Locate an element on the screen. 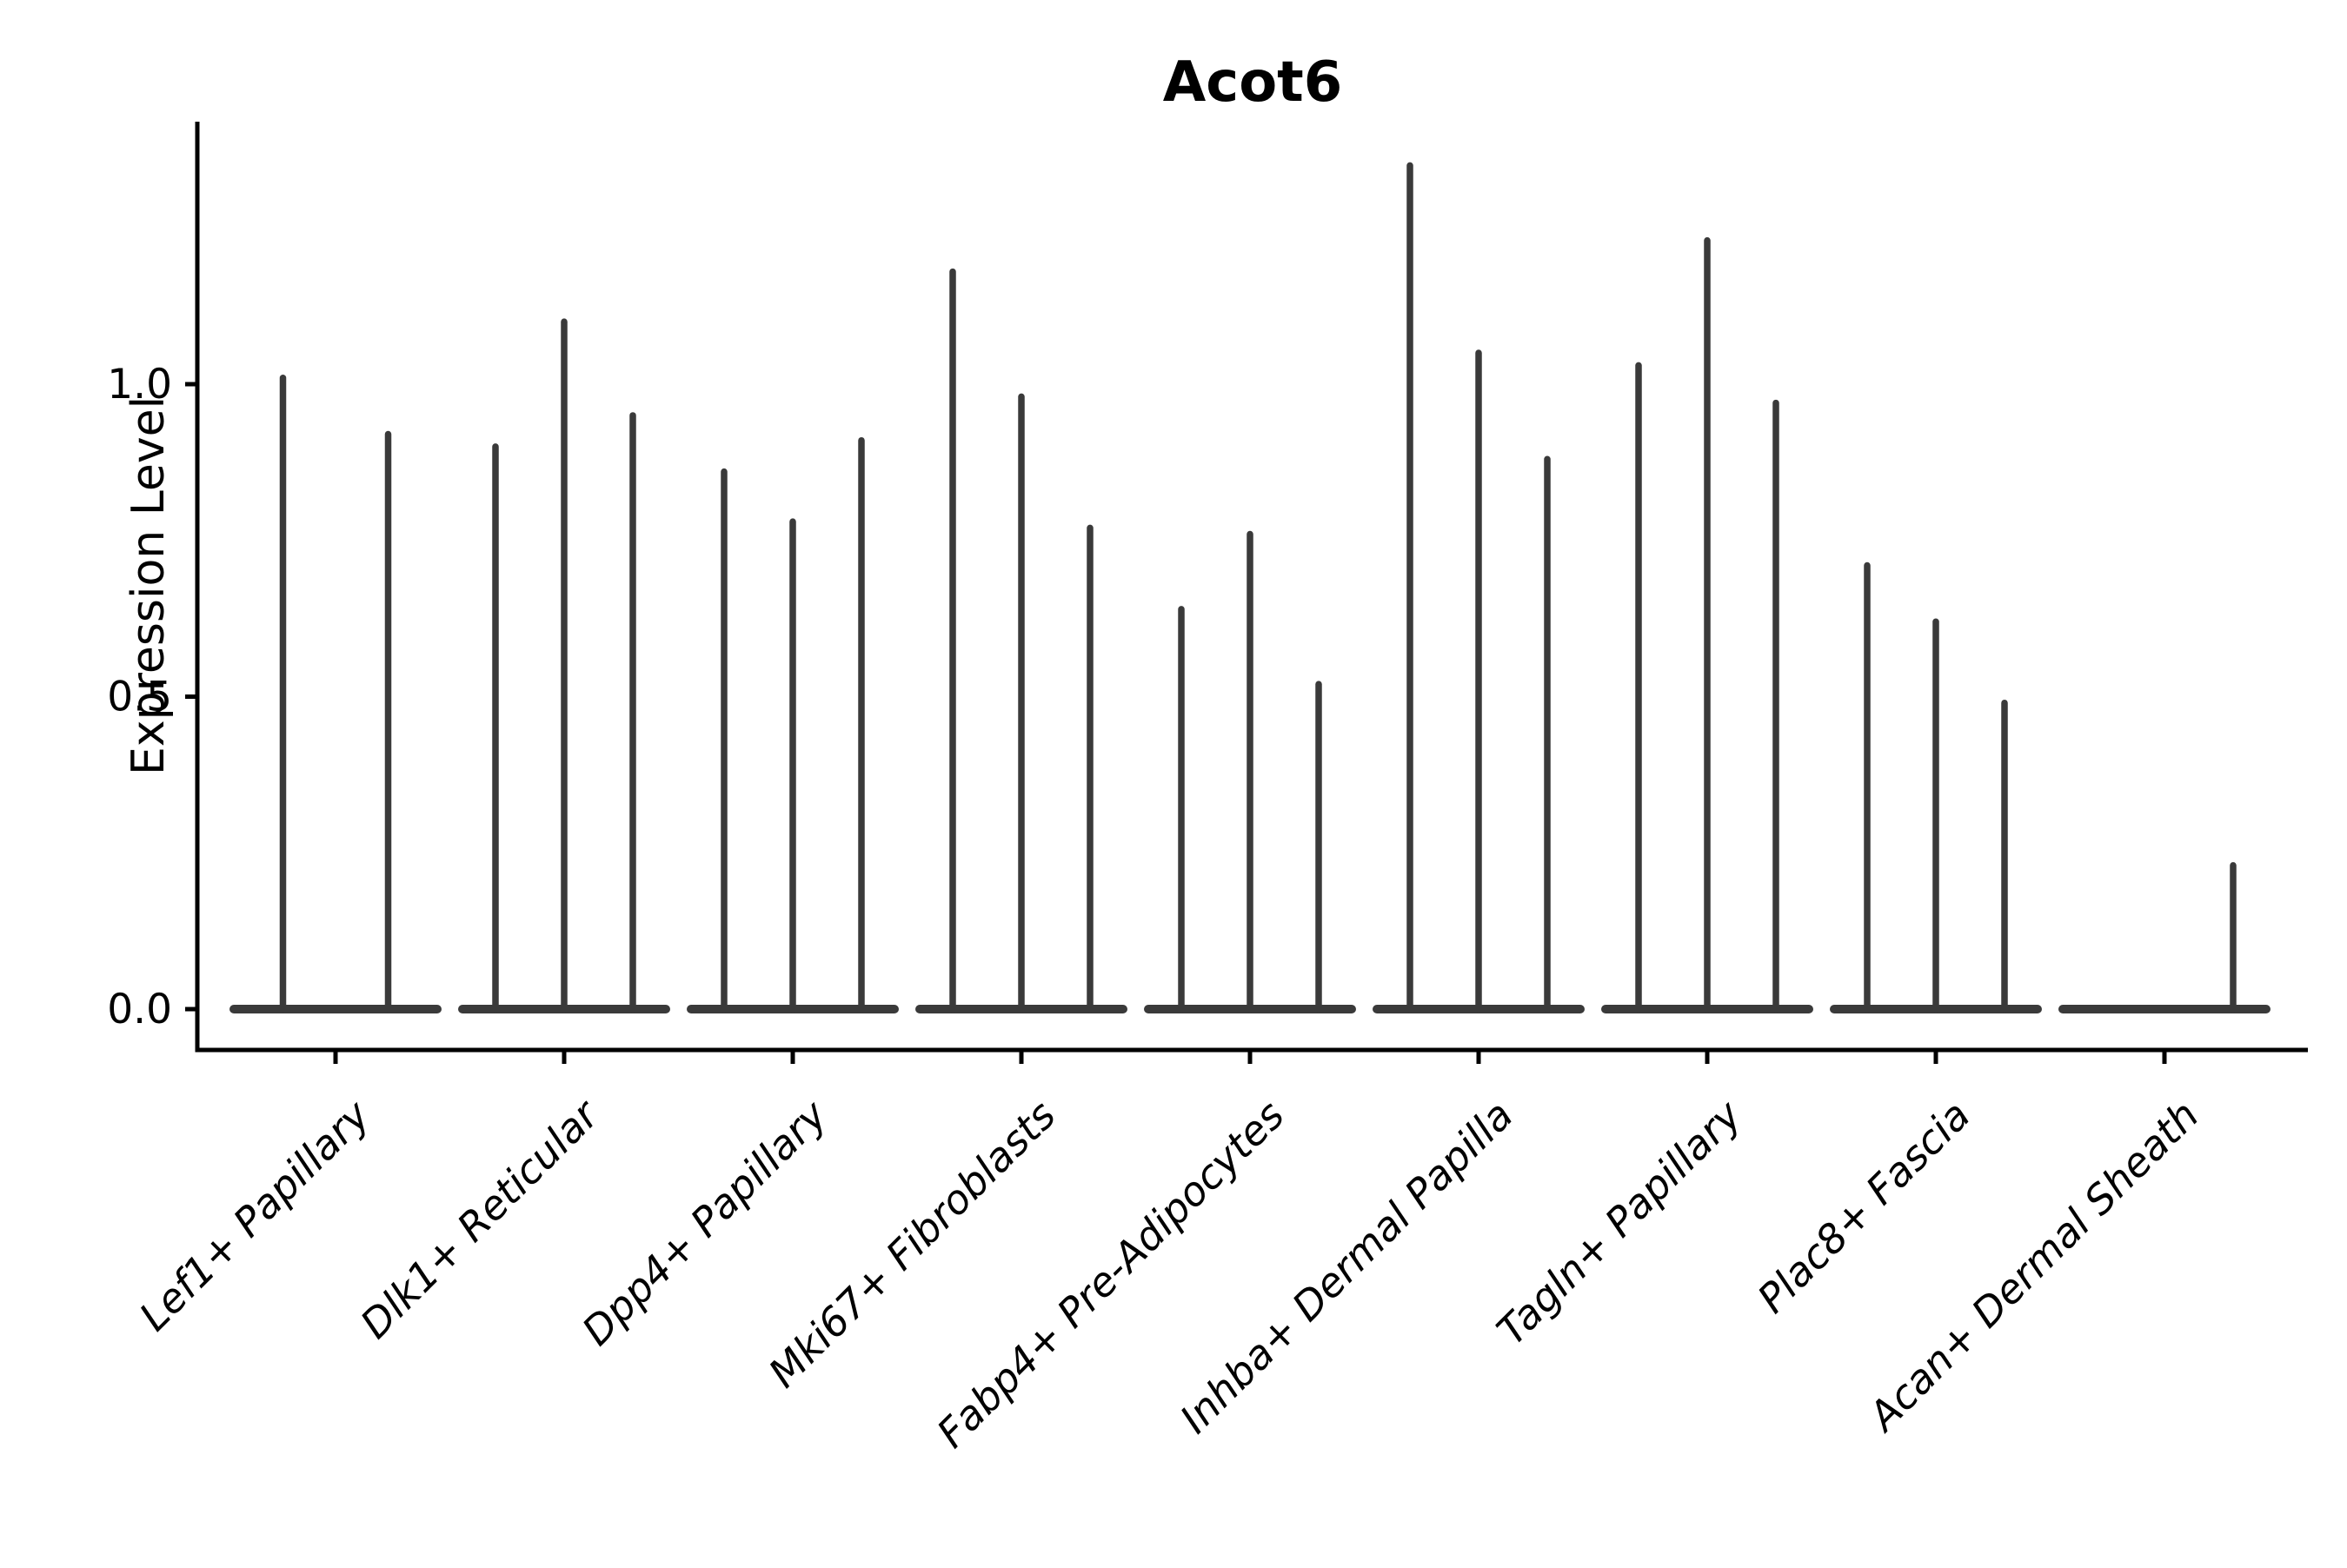  x-tick-label: Lef1+ Papillary is located at coordinates (255, 1215).